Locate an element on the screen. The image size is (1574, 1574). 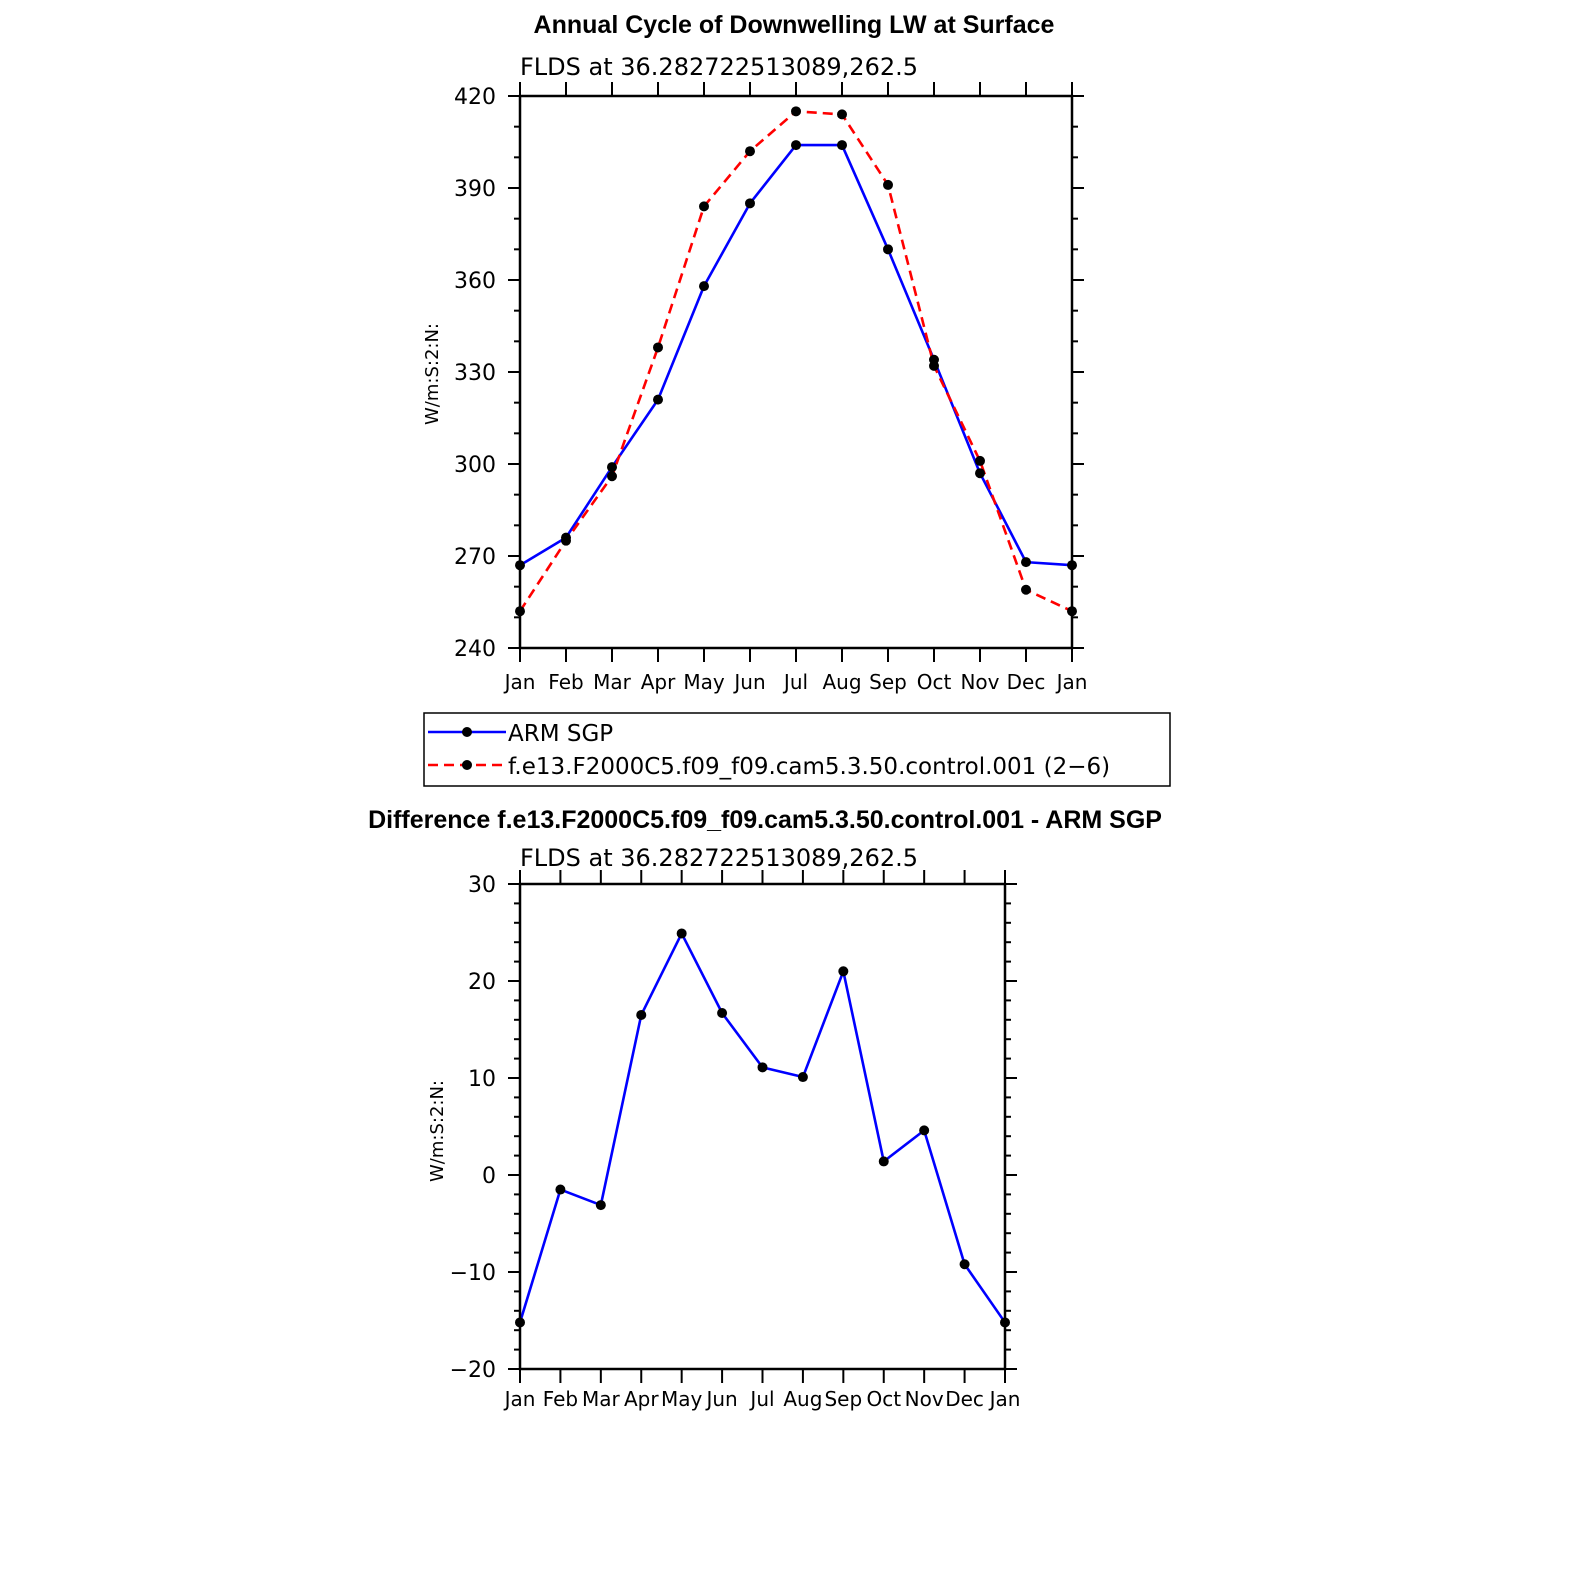
chart2-series-lines is located at coordinates (762, 1128).